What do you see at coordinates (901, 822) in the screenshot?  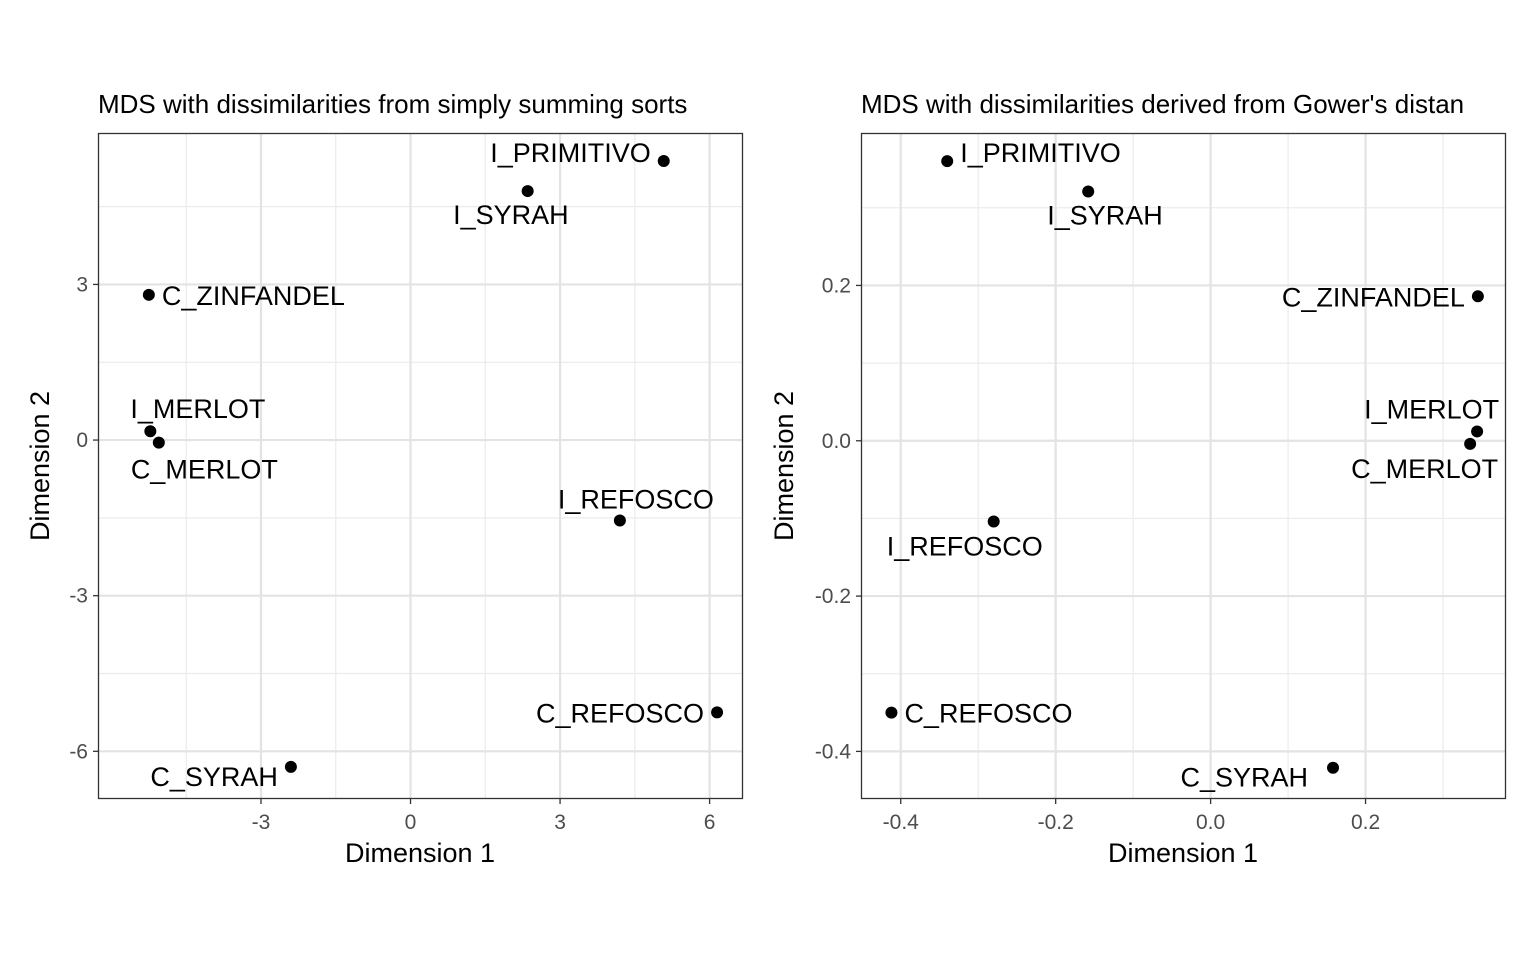 I see `x-tick-label: -0.4` at bounding box center [901, 822].